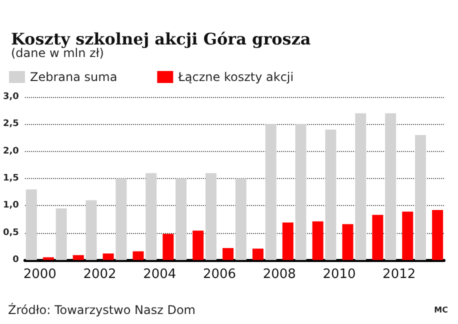  I want to click on x-tick-label: 2000, so click(39, 274).